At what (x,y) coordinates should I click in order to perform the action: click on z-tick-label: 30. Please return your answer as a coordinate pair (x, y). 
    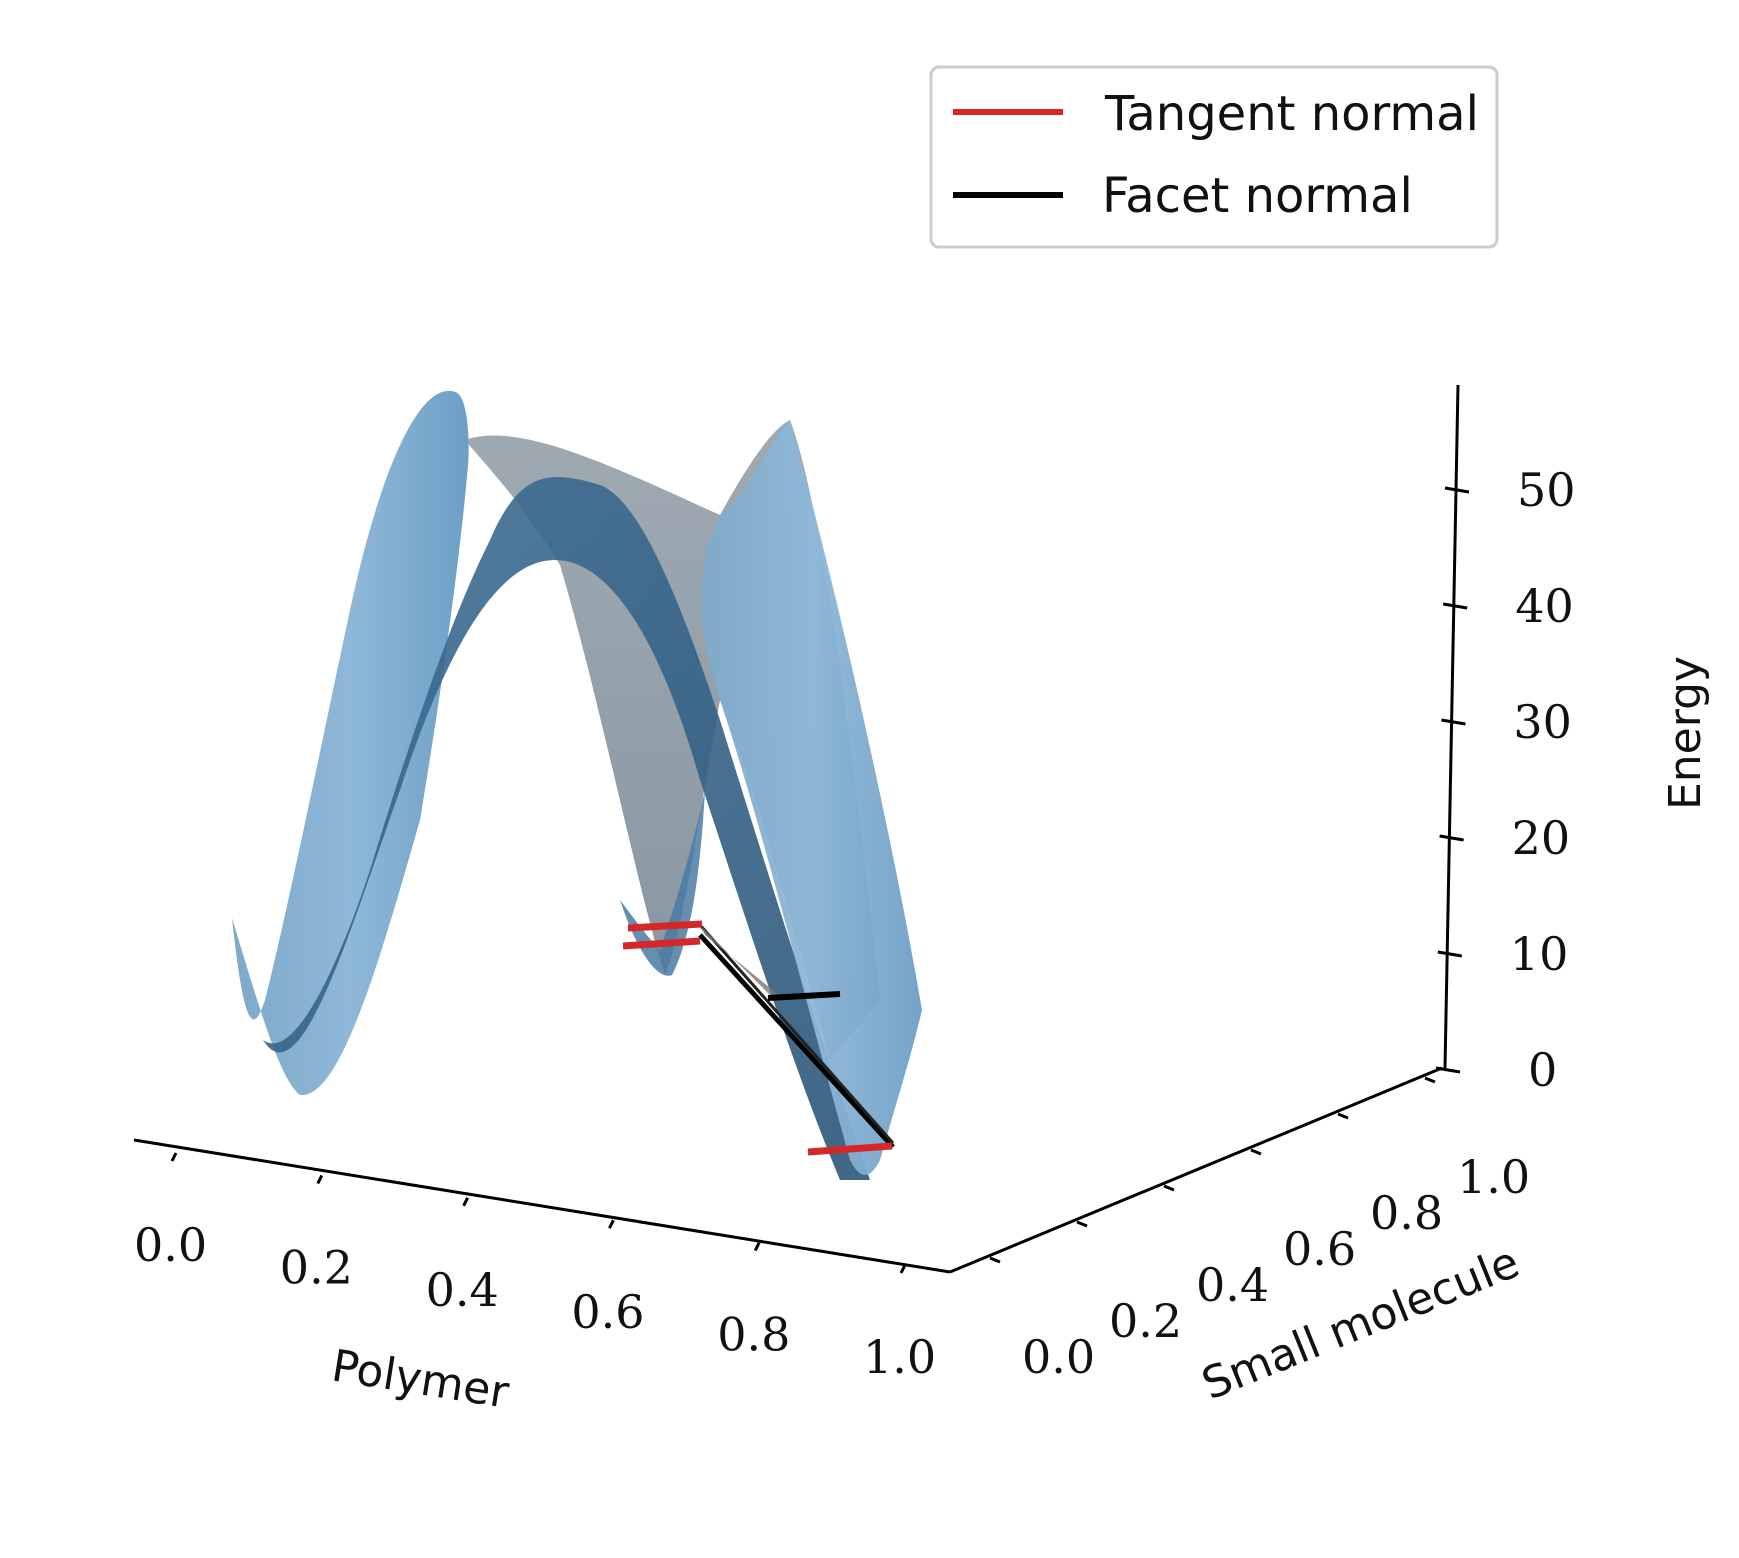
    Looking at the image, I should click on (1542, 722).